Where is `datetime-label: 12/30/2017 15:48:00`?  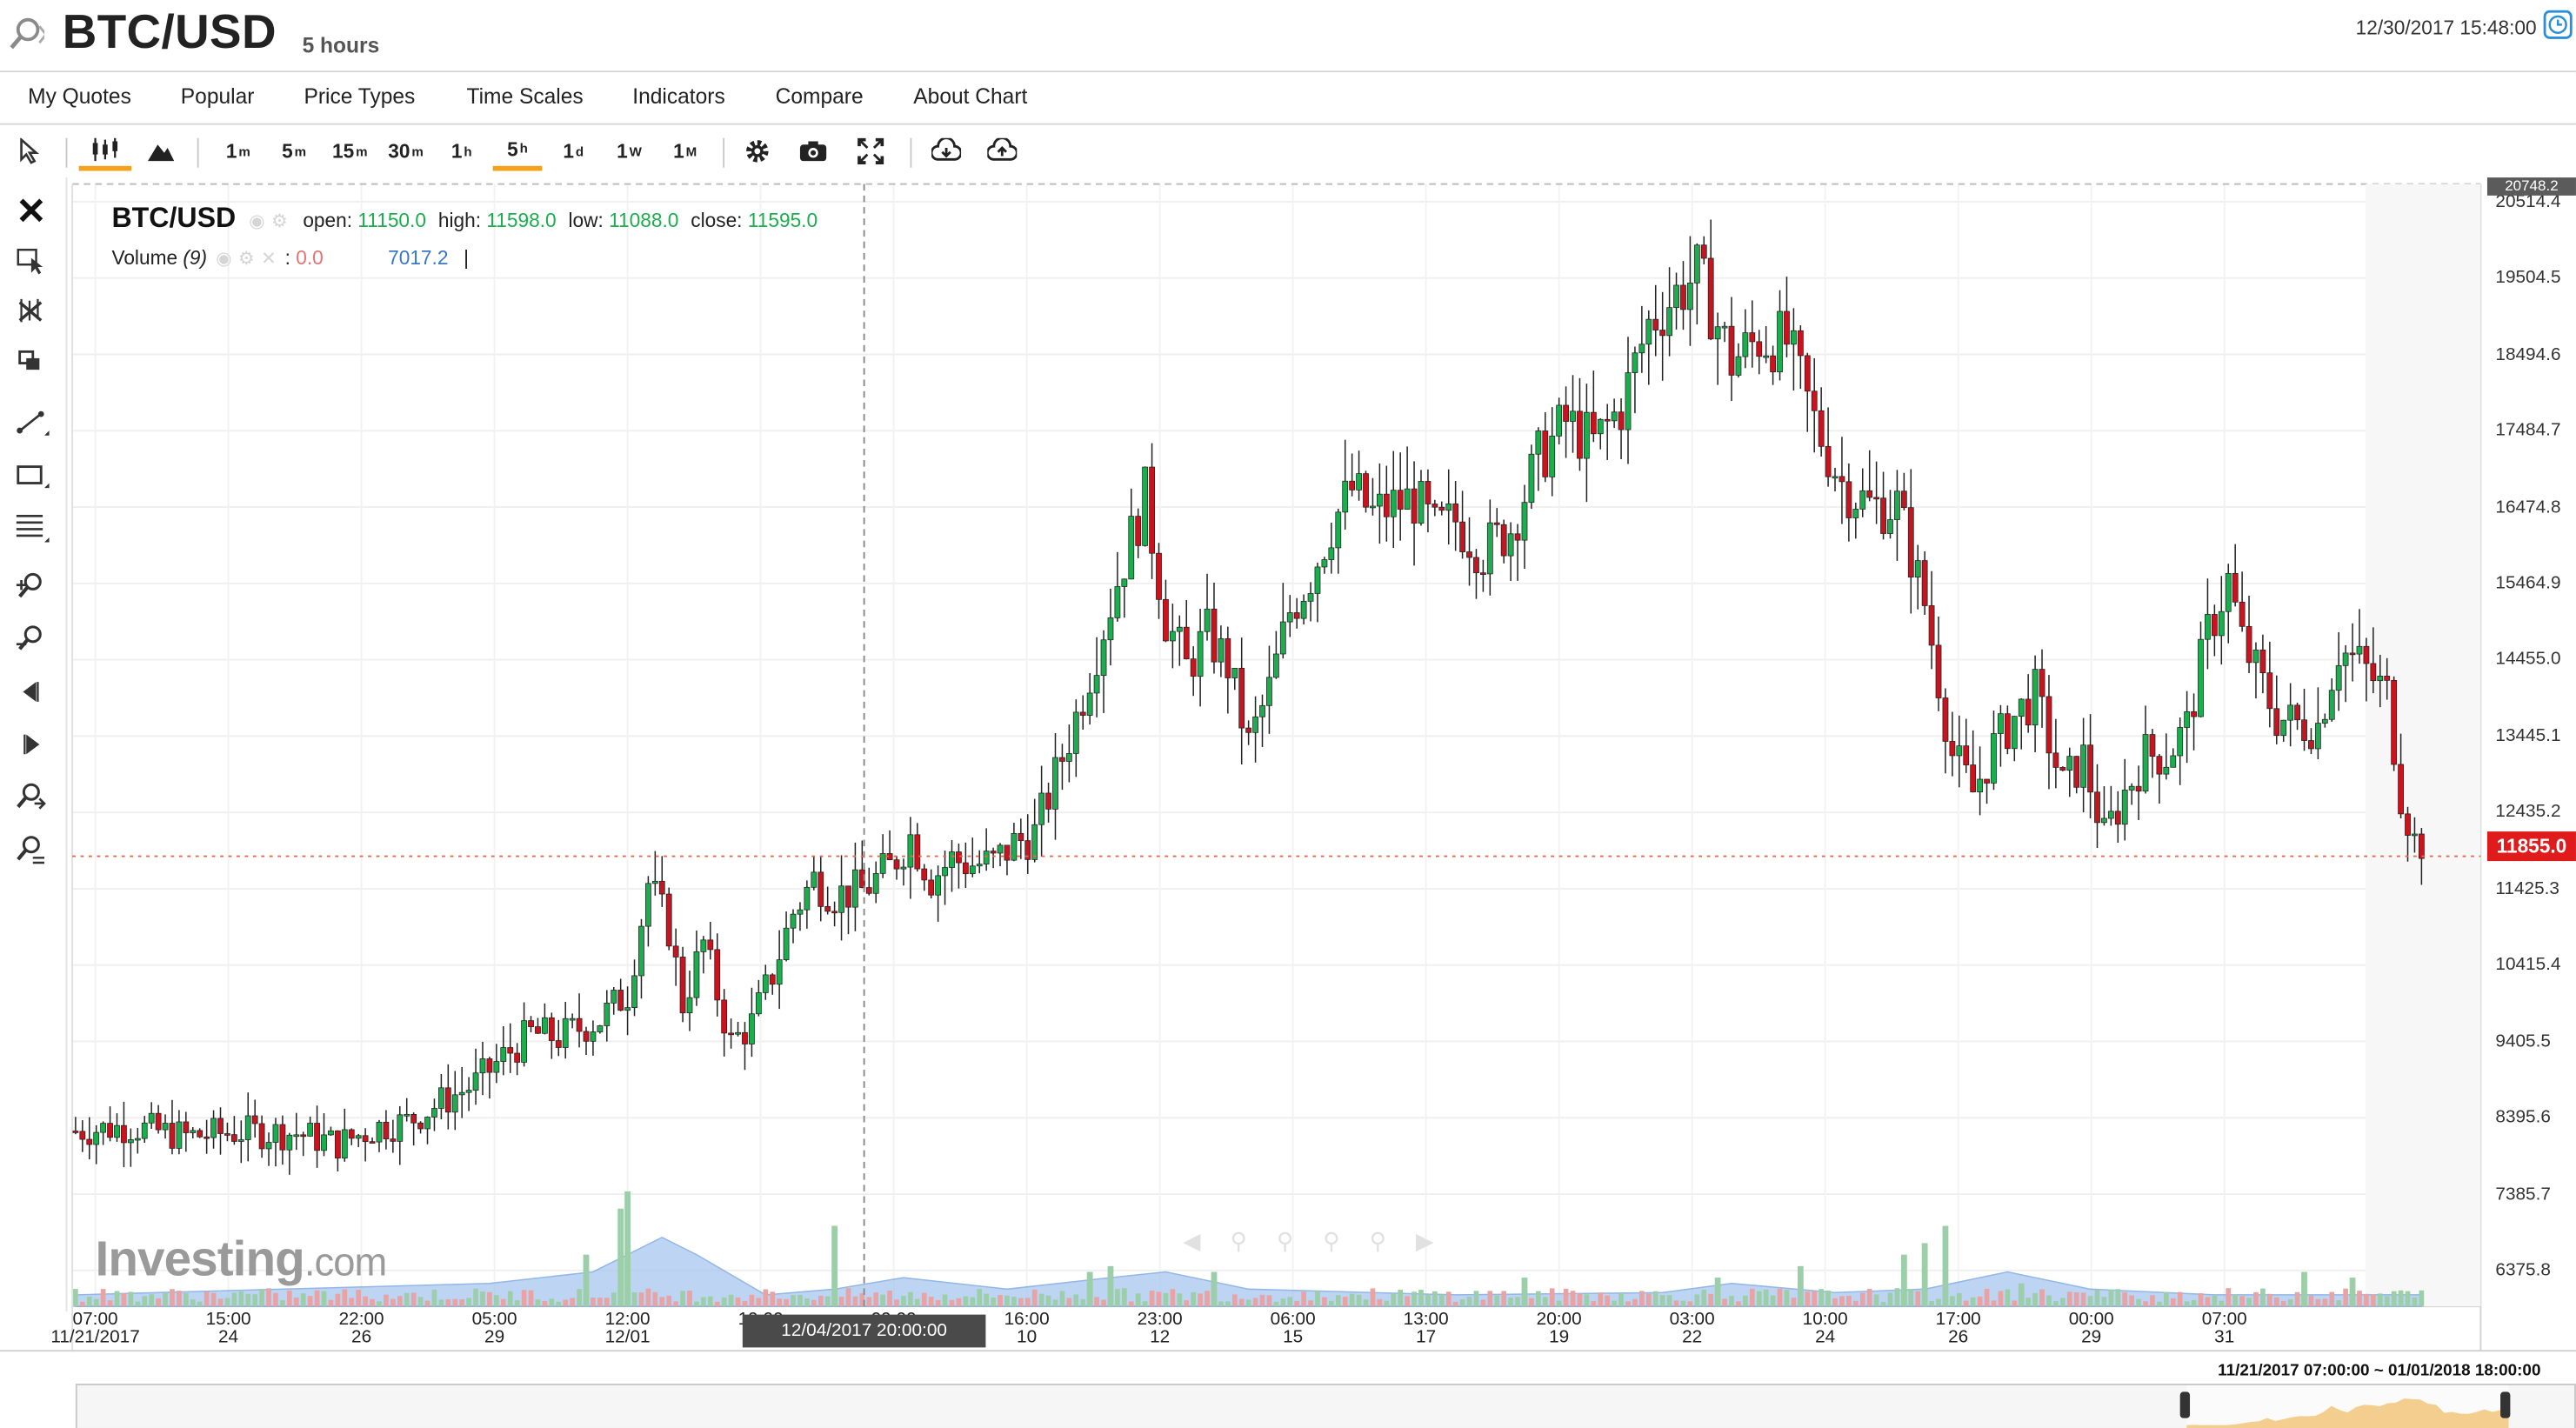
datetime-label: 12/30/2017 15:48:00 is located at coordinates (2446, 28).